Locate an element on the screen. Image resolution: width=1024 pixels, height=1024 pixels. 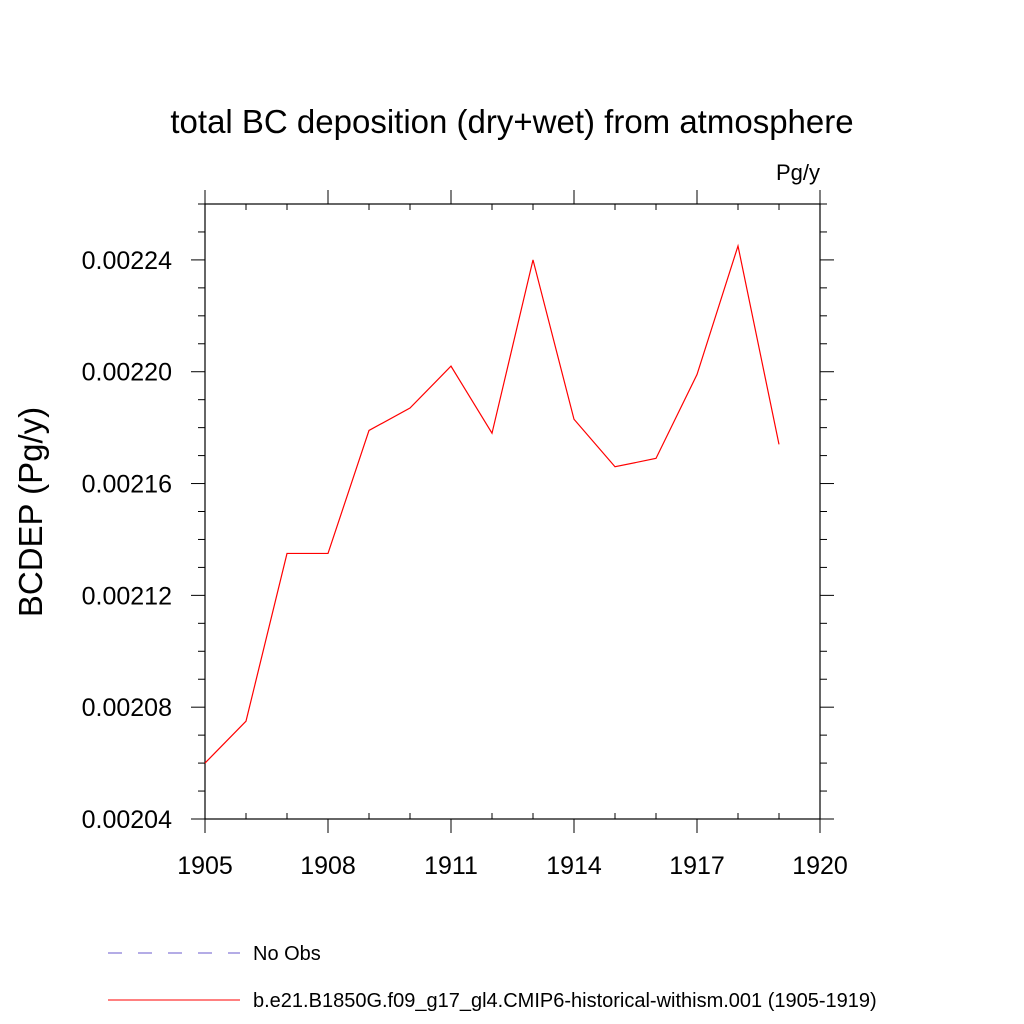
x-tick-label: 1908 is located at coordinates (328, 866).